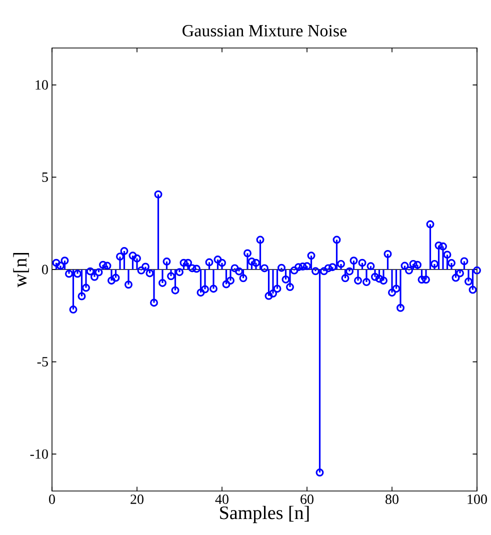  Describe the element at coordinates (307, 499) in the screenshot. I see `x-tick-label: 60` at that location.